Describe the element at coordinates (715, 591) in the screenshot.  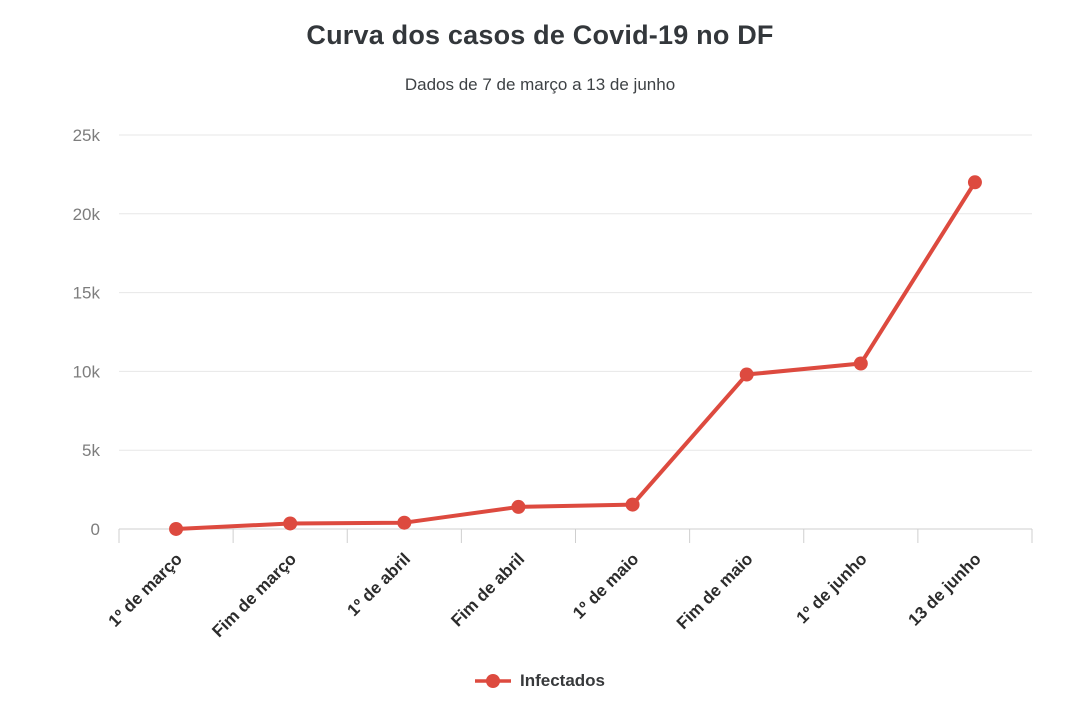
I see `x-axis-label: Fim de maio` at that location.